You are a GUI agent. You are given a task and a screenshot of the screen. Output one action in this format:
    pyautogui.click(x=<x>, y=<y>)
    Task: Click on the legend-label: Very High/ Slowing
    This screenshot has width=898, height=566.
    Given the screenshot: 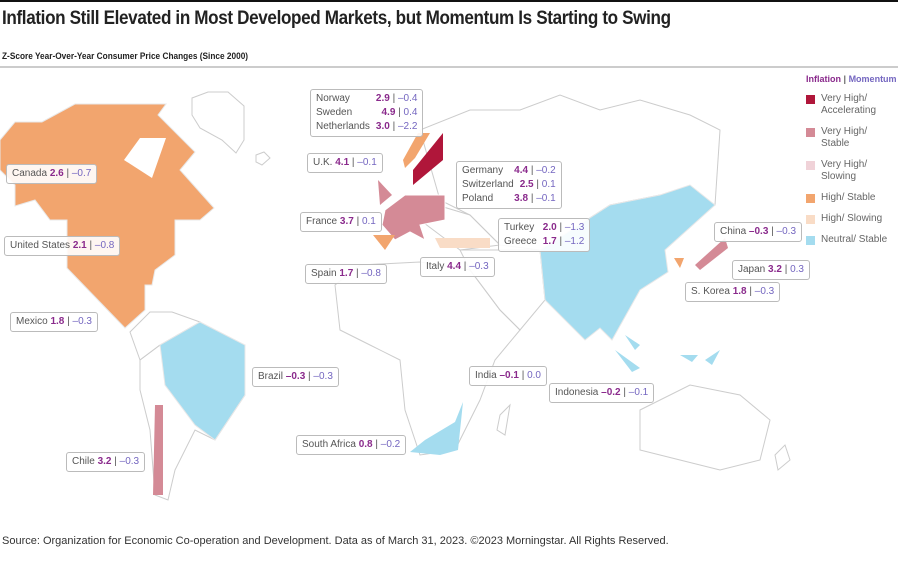 What is the action you would take?
    pyautogui.click(x=844, y=170)
    